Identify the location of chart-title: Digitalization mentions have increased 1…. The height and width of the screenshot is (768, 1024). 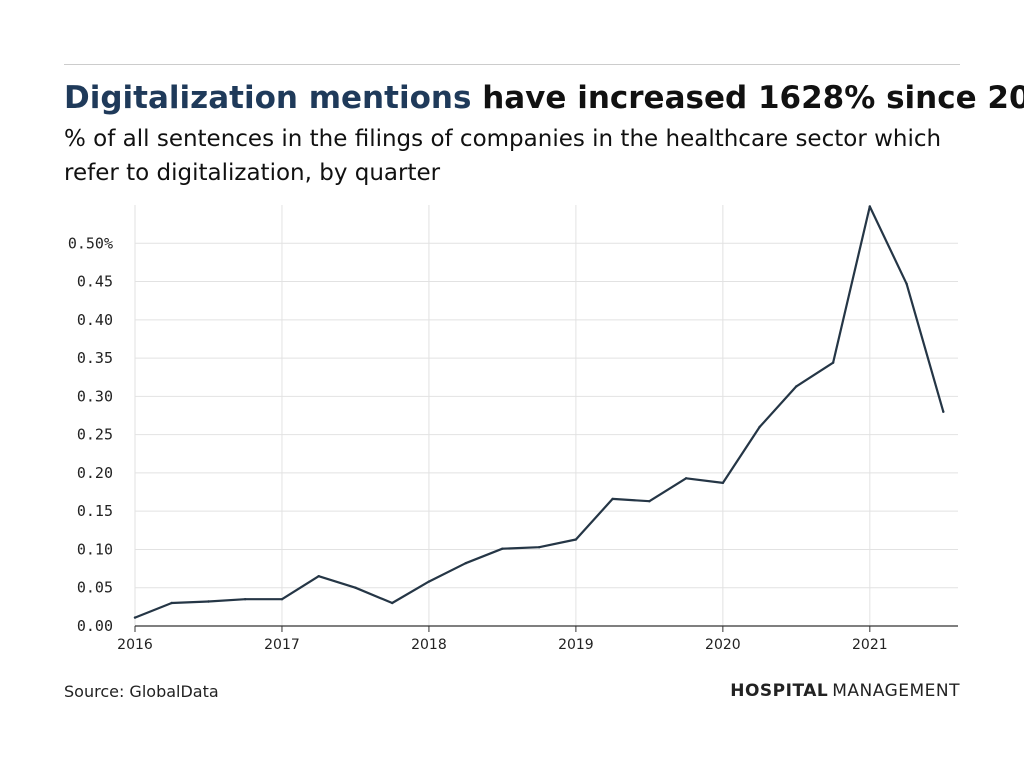
(544, 98).